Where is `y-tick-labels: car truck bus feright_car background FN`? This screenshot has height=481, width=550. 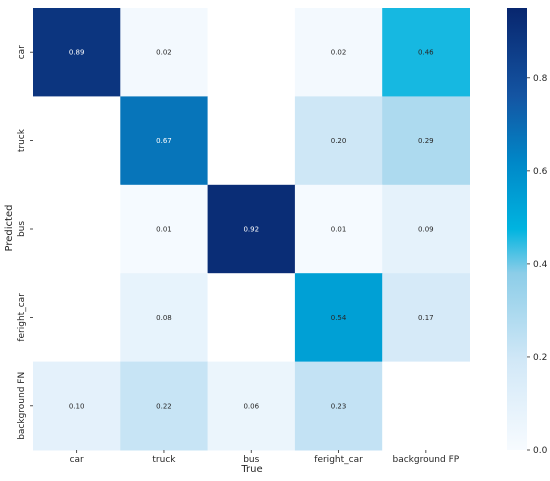
y-tick-labels: car truck bus feright_car background FN is located at coordinates (25, 242).